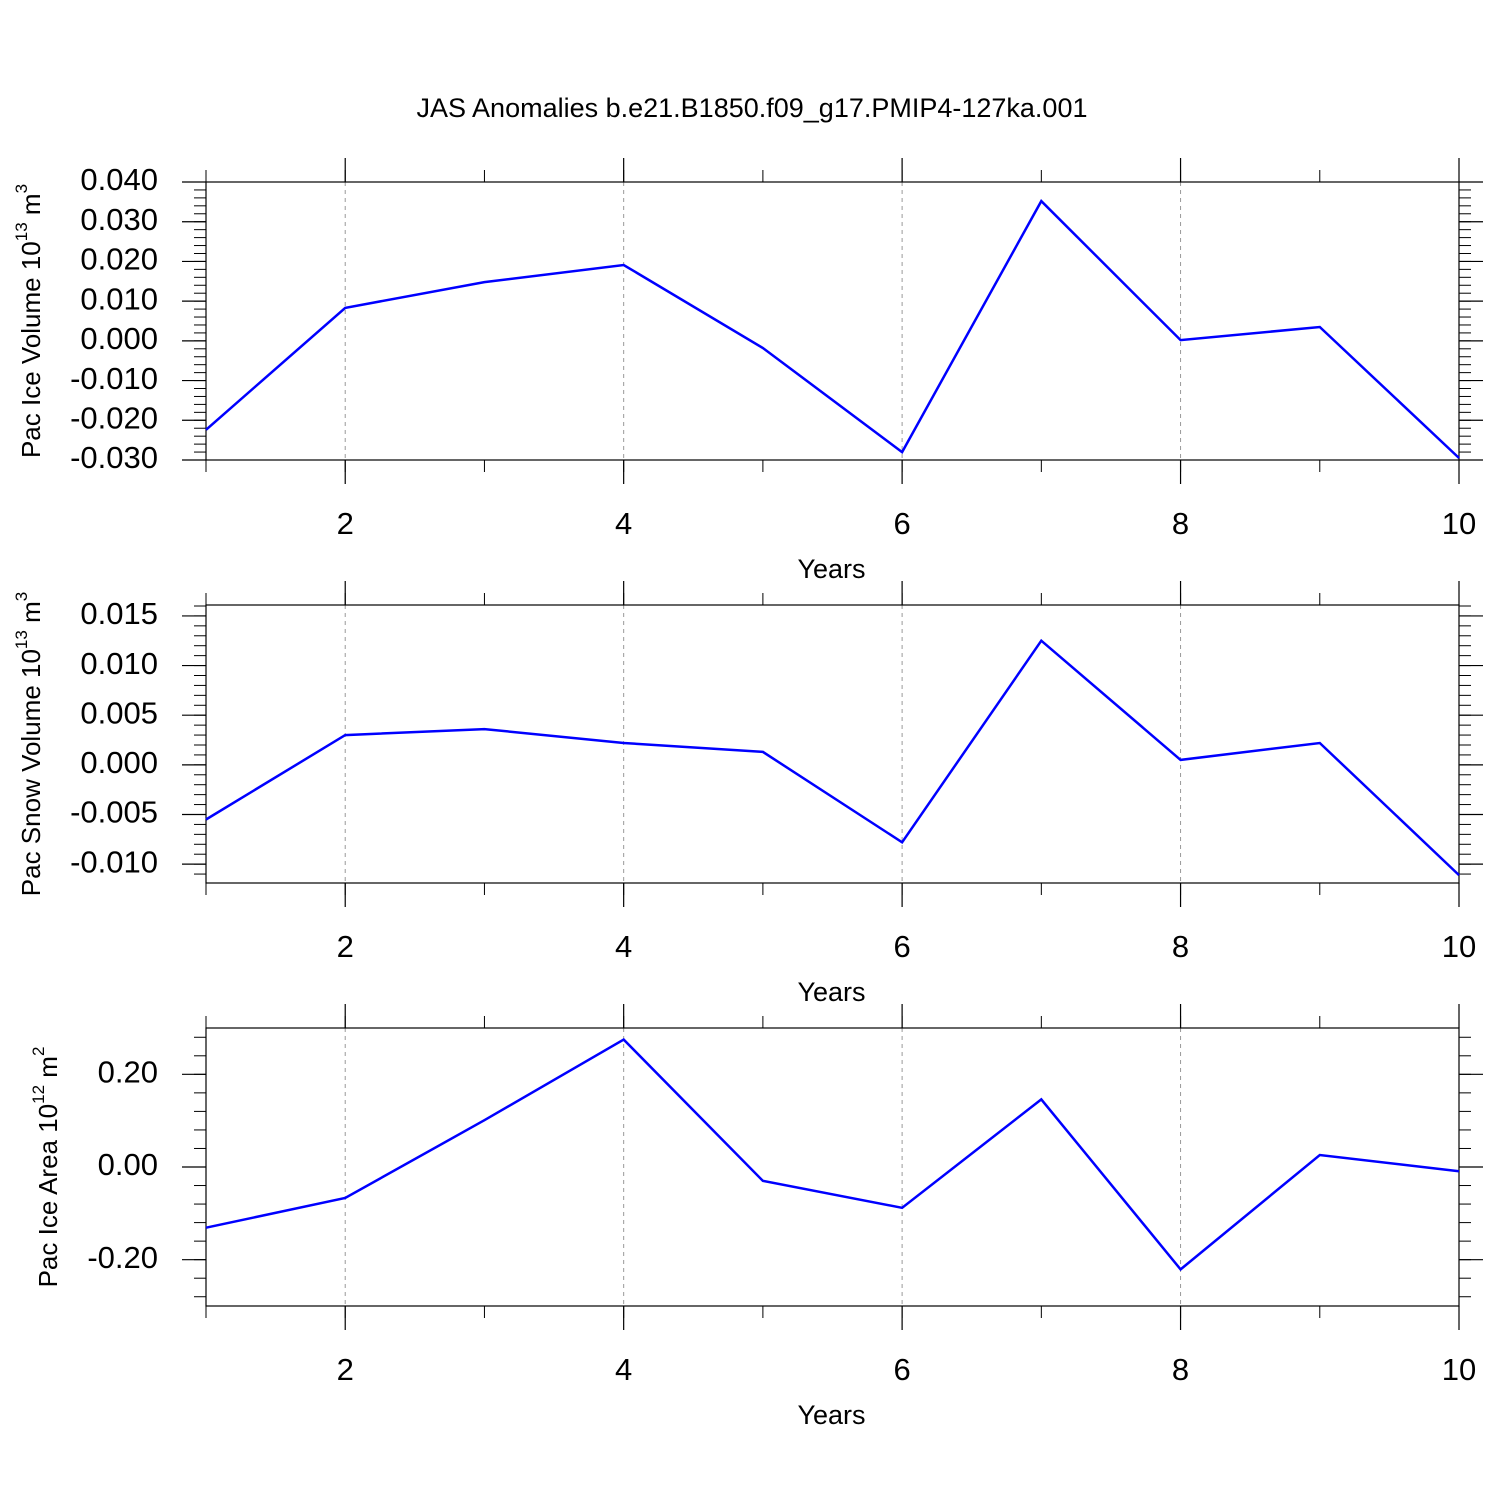 Image resolution: width=1500 pixels, height=1500 pixels. I want to click on y-tick-label: 0.00, so click(128, 1164).